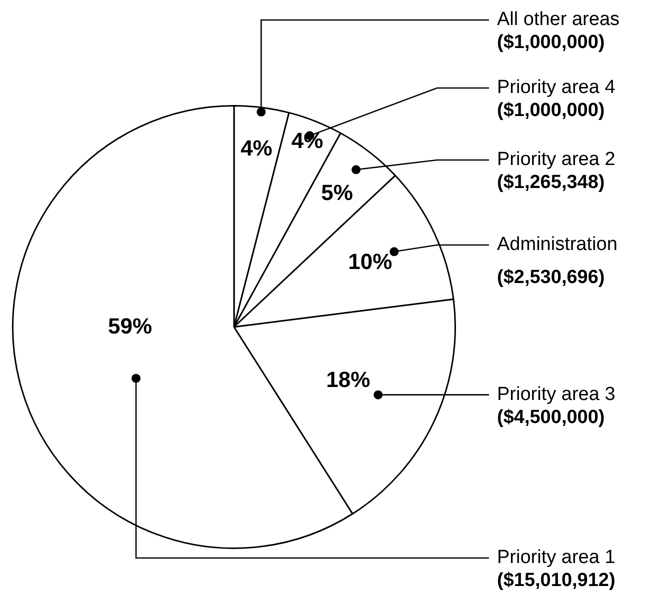 The width and height of the screenshot is (661, 606). What do you see at coordinates (557, 261) in the screenshot?
I see `slice-label: Administration ($2,530,696)` at bounding box center [557, 261].